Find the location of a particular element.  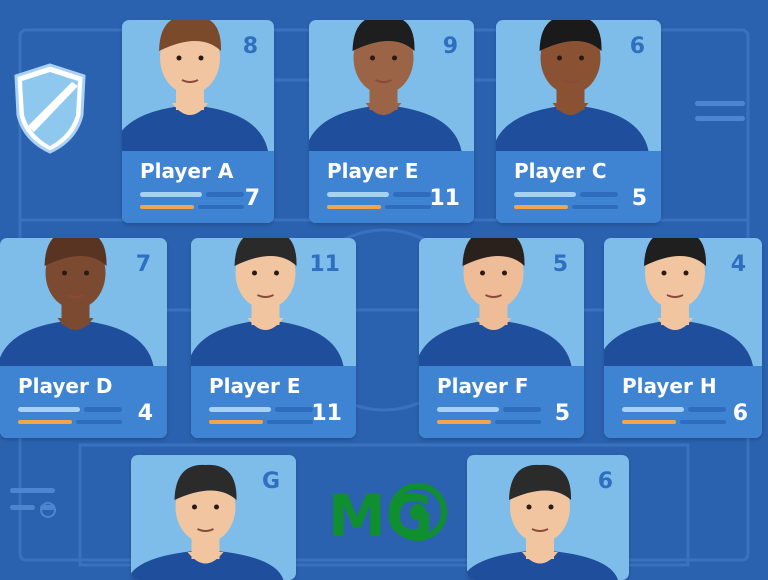

player-card: G is located at coordinates (213, 517).